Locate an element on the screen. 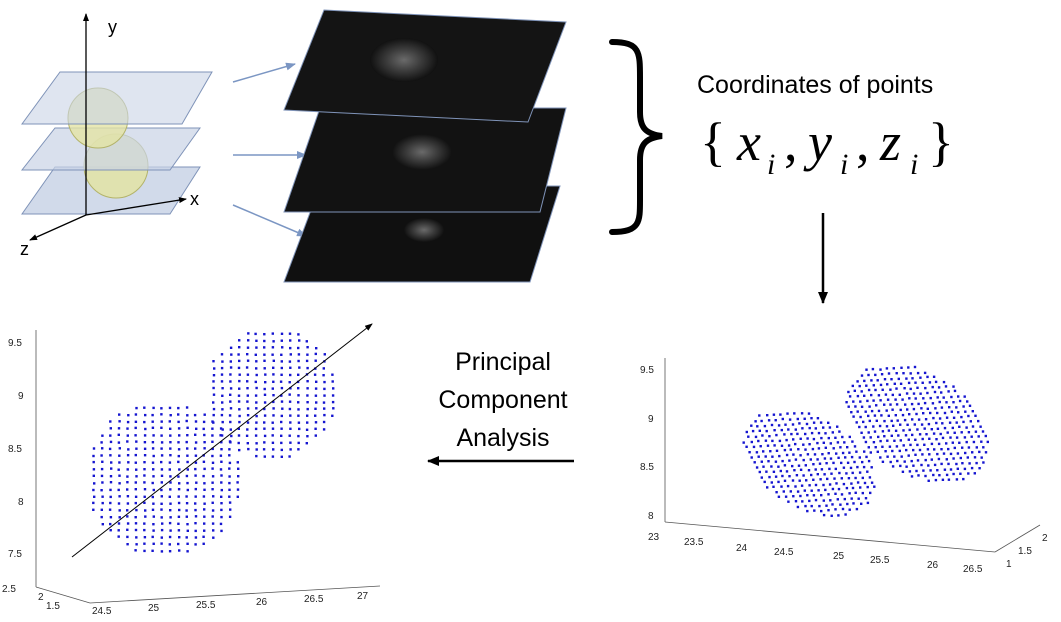  pca-label-line1: Principal is located at coordinates (503, 362).